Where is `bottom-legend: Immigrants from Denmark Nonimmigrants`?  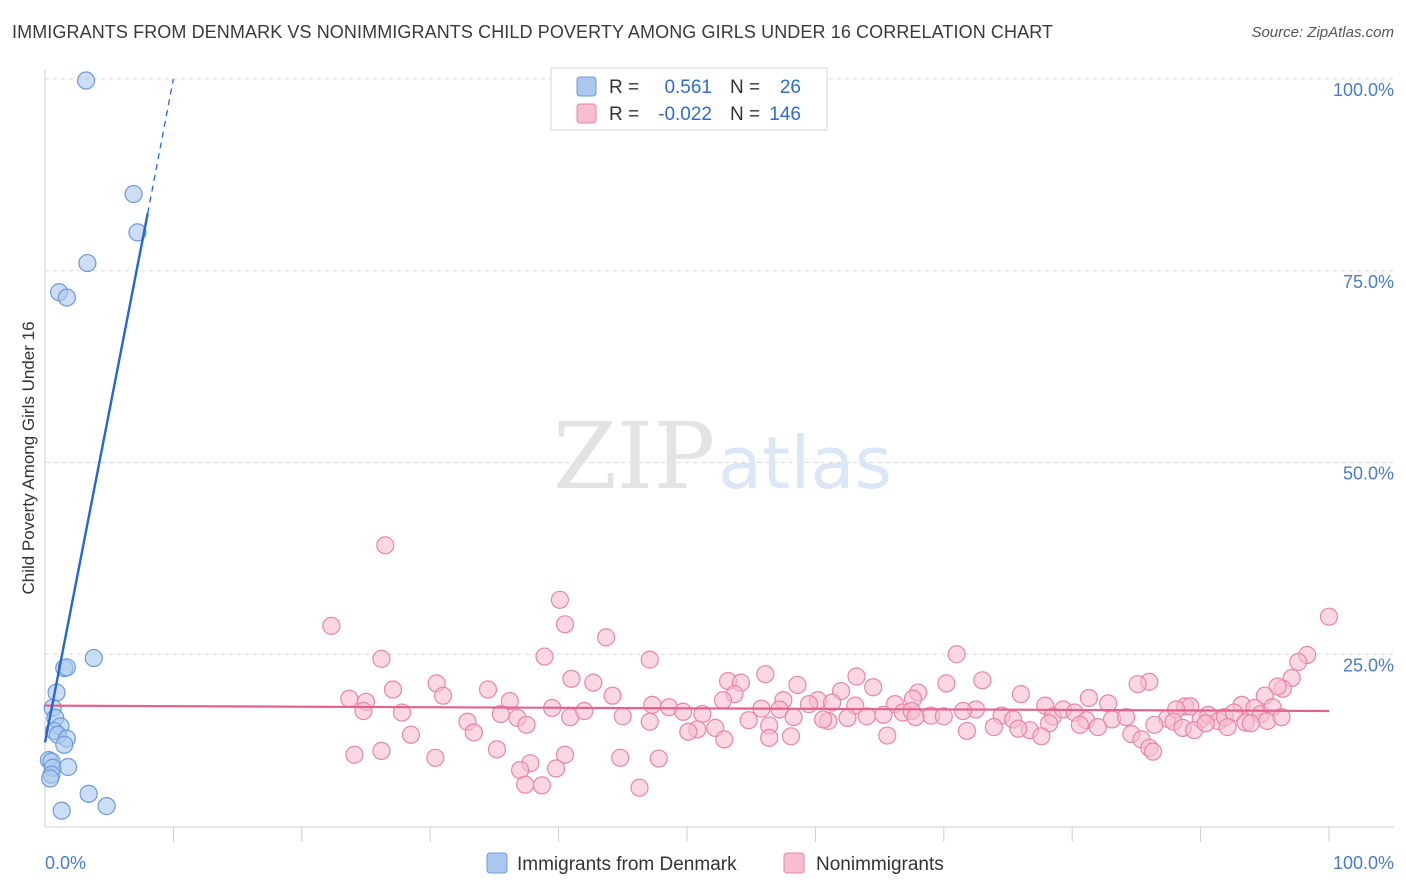
bottom-legend: Immigrants from Denmark Nonimmigrants is located at coordinates (715, 863).